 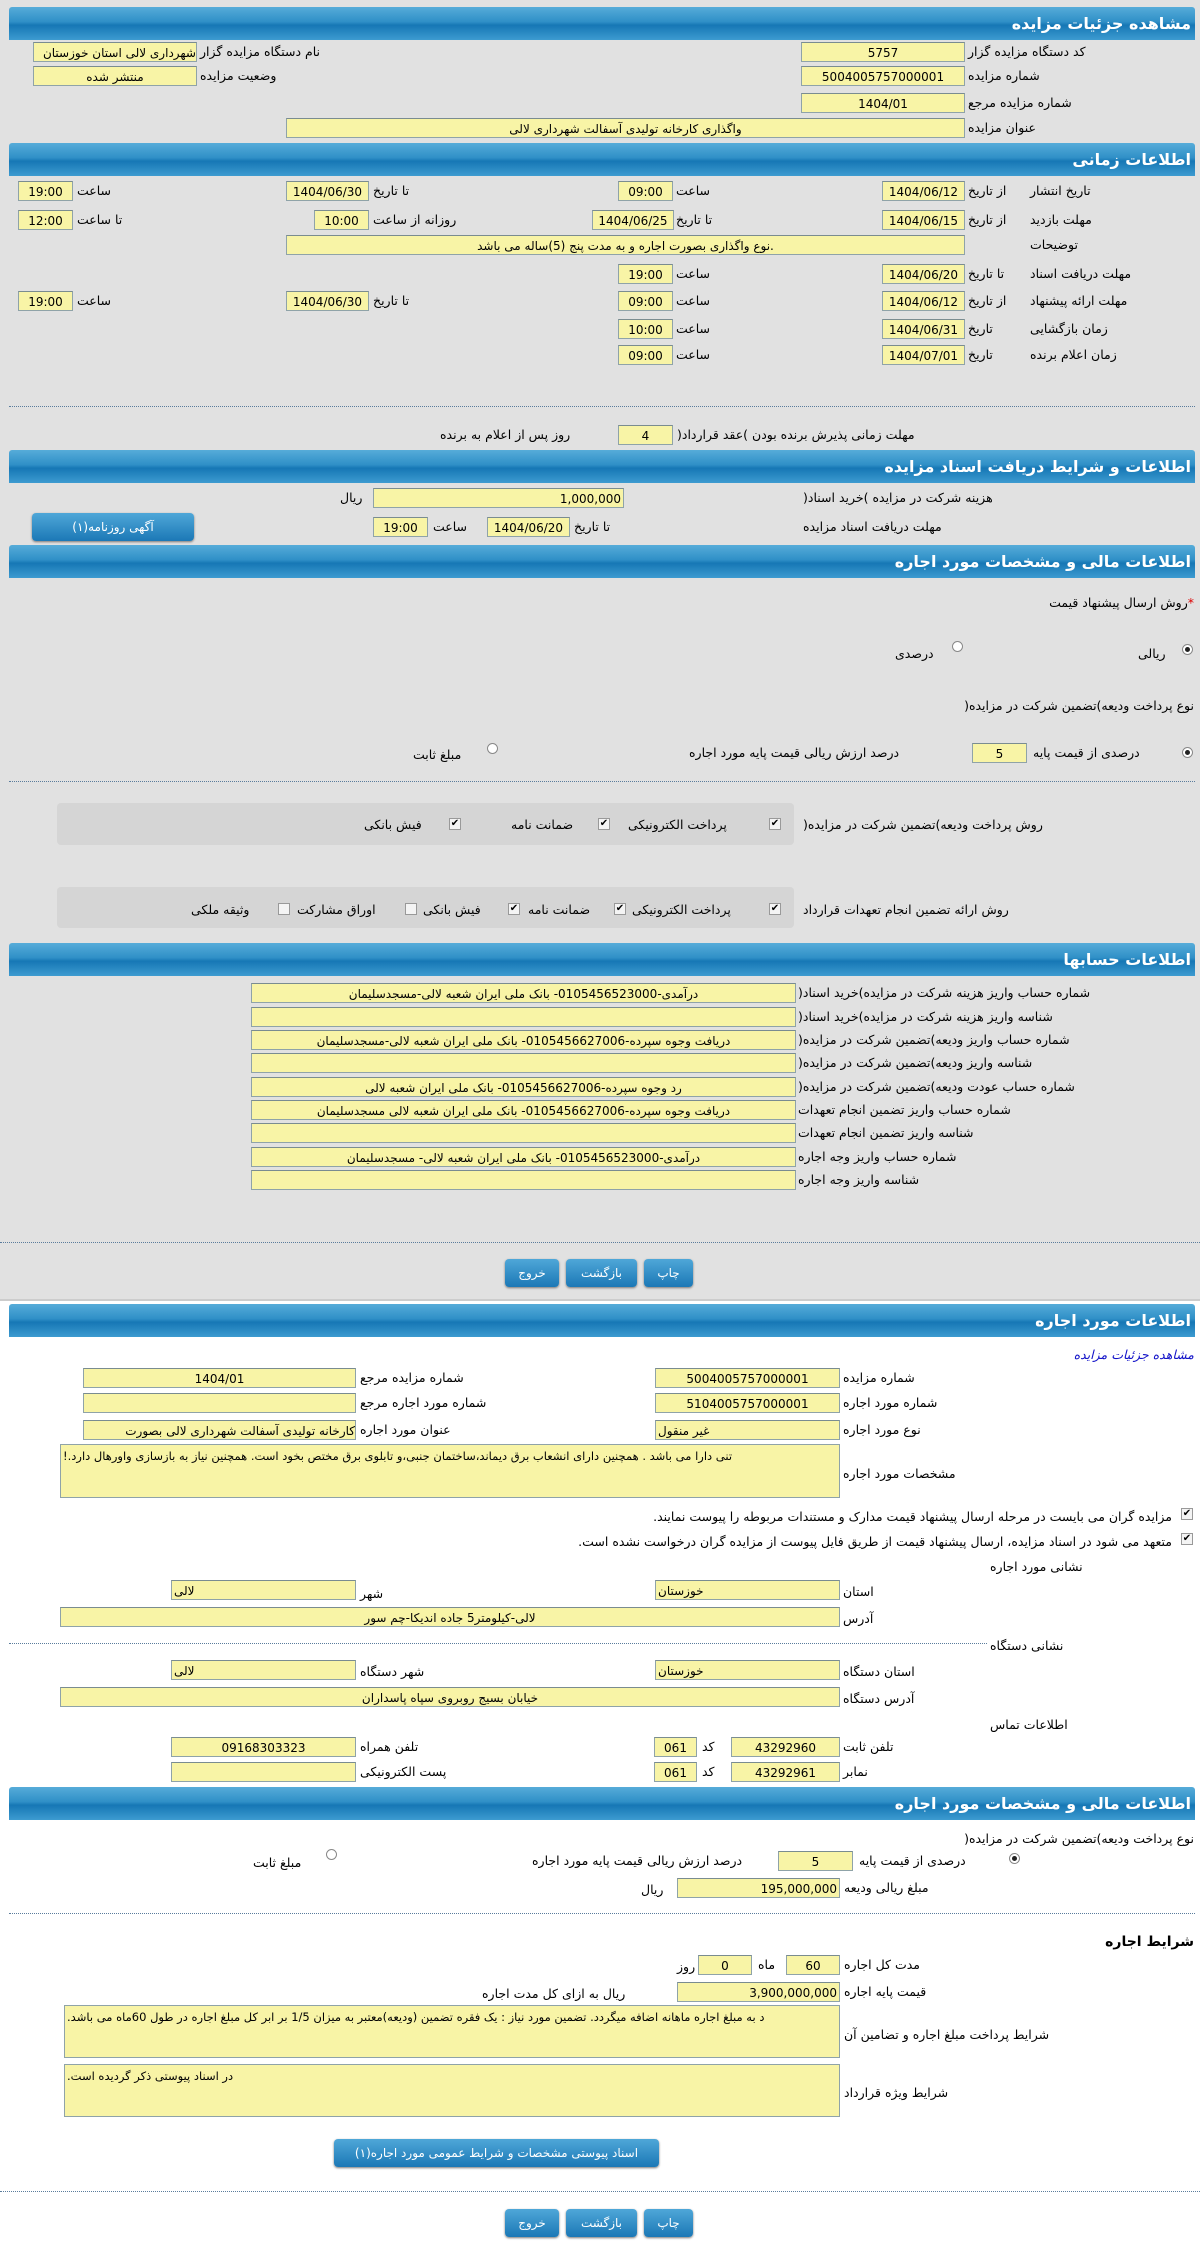 I want to click on org-name-field: شهرداری لالی استان خوزستان, so click(x=115, y=52).